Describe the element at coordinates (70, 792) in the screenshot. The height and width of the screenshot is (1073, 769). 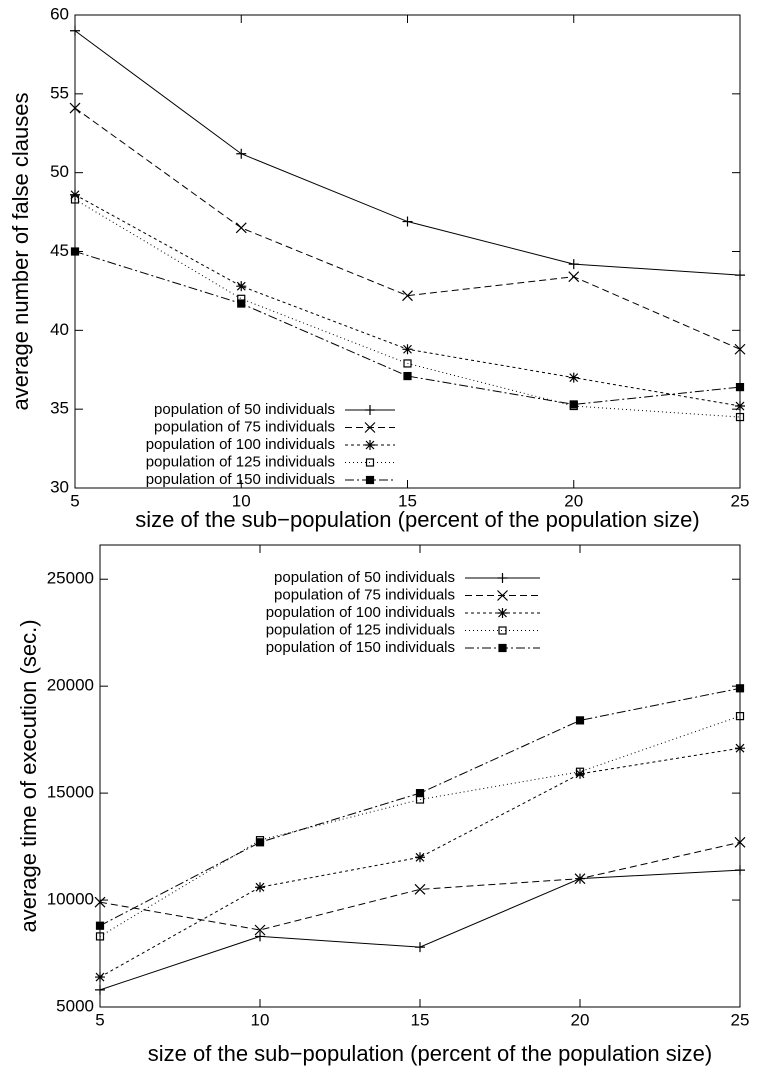
I see `y-tick-label: 15000` at that location.